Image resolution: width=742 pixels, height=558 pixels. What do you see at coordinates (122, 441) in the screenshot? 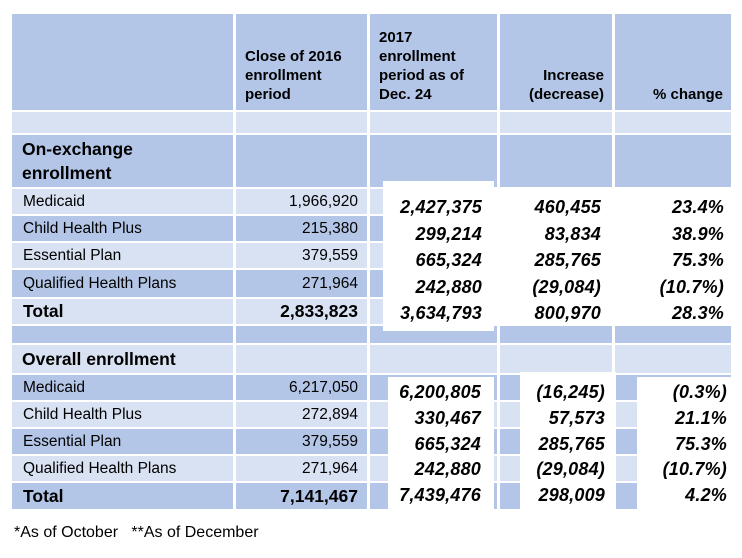
I see `row-label-essential-plan-overall: Essential Plan` at bounding box center [122, 441].